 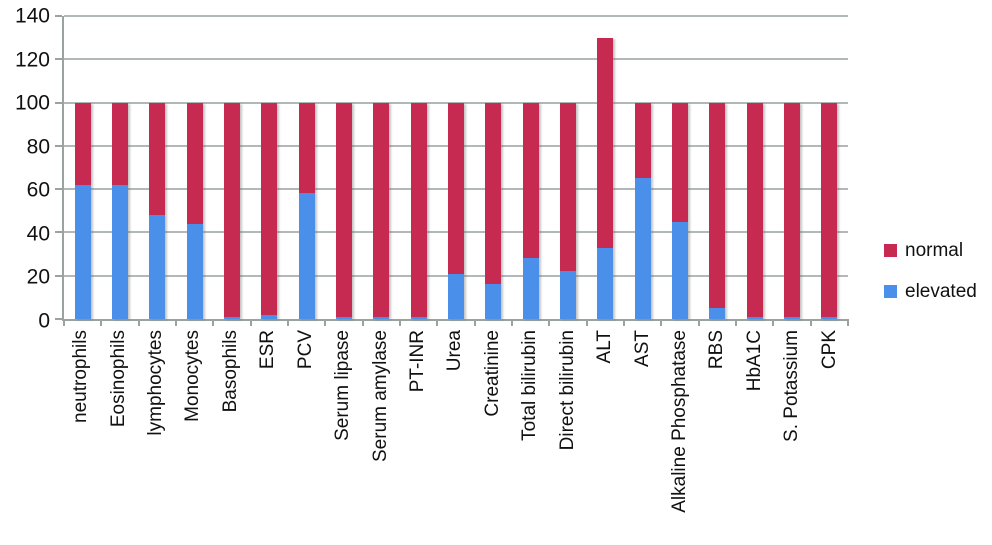 What do you see at coordinates (230, 371) in the screenshot?
I see `x-axis-label-basophils: Basophils` at bounding box center [230, 371].